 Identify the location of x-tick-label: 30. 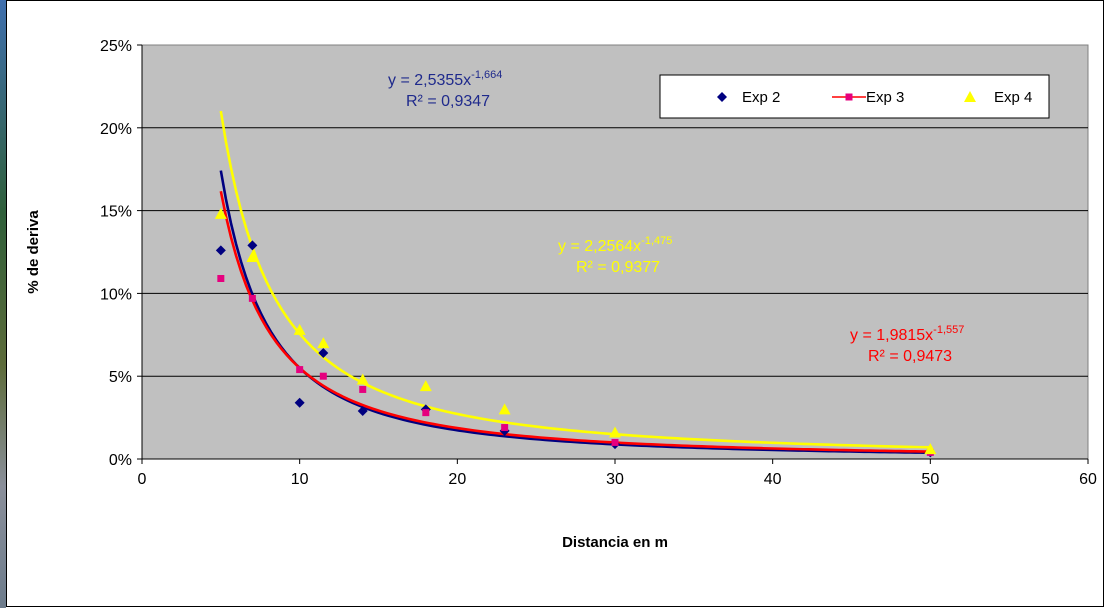
(615, 479).